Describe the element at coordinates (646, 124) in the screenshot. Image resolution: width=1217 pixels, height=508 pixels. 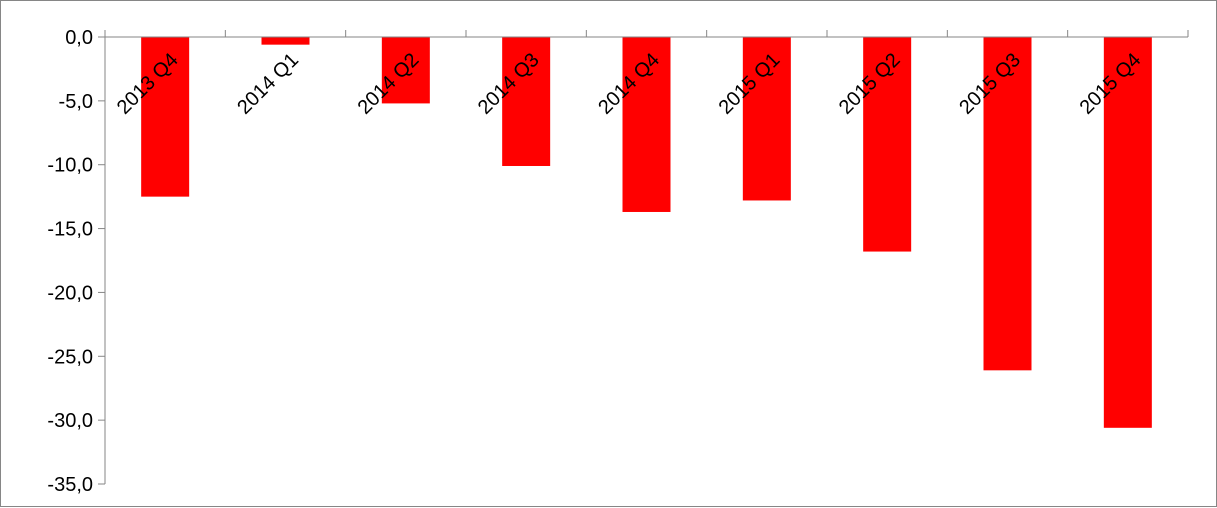
I see `bar-2014-q4` at that location.